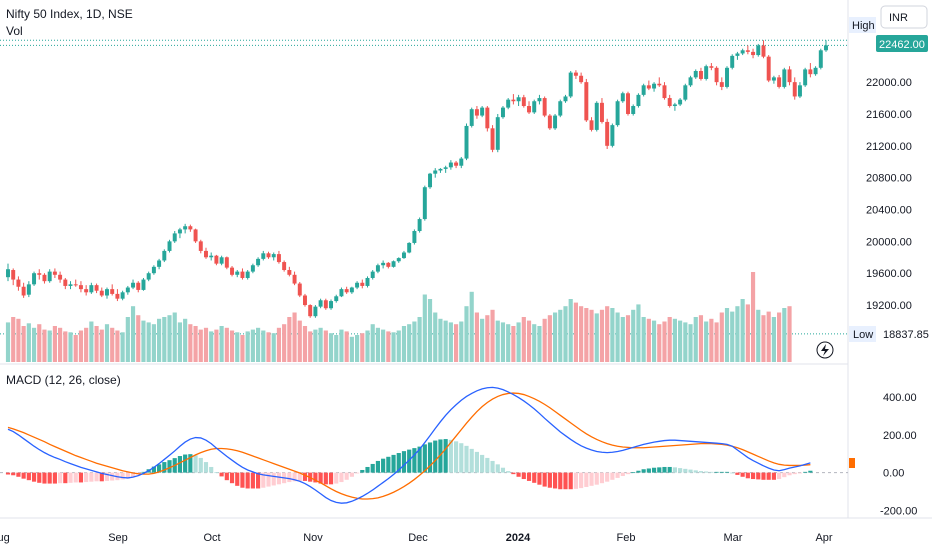 The height and width of the screenshot is (550, 932). Describe the element at coordinates (889, 242) in the screenshot. I see `price-tick-label: 20000.00` at that location.